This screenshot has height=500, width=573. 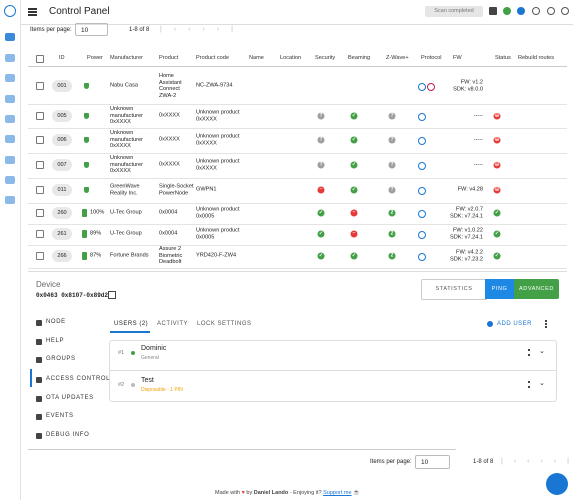 I want to click on node-id: 260, so click(x=62, y=213).